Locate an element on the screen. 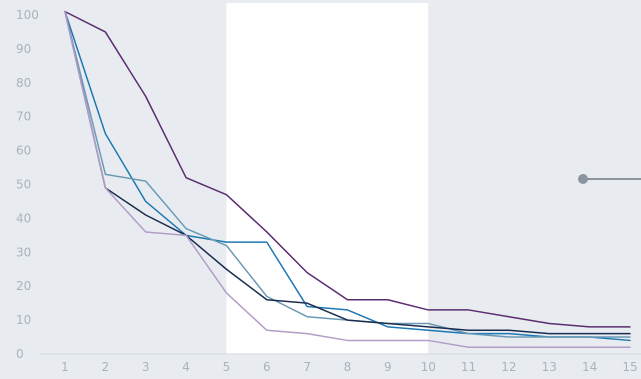 Image resolution: width=641 pixels, height=379 pixels. y-tick-label: 10 is located at coordinates (23, 320).